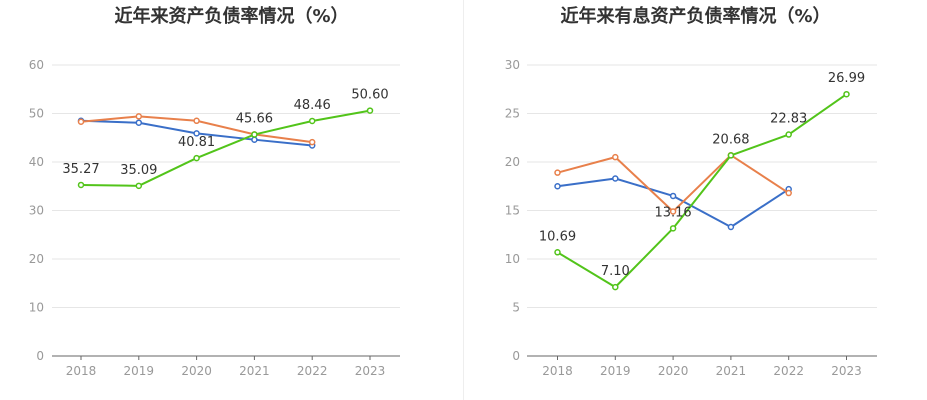 Image resolution: width=927 pixels, height=400 pixels. What do you see at coordinates (516, 308) in the screenshot?
I see `y-tick-label: 5` at bounding box center [516, 308].